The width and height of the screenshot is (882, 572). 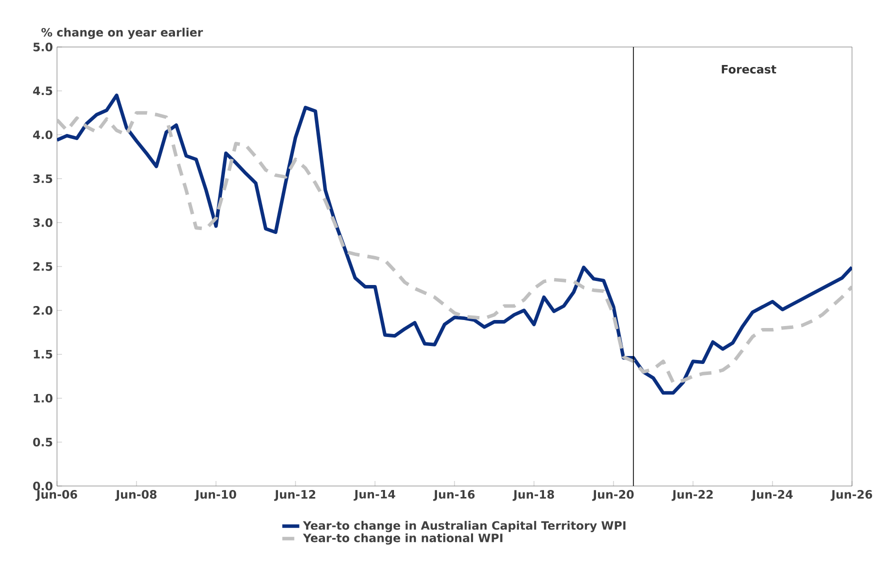 I want to click on y-tick-label: 3.5, so click(x=42, y=179).